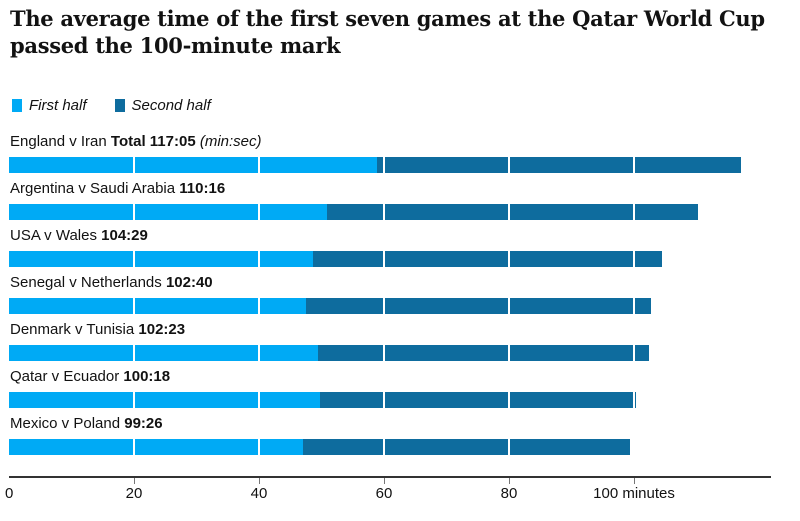  Describe the element at coordinates (119, 105) in the screenshot. I see `second-half-swatch-icon` at that location.